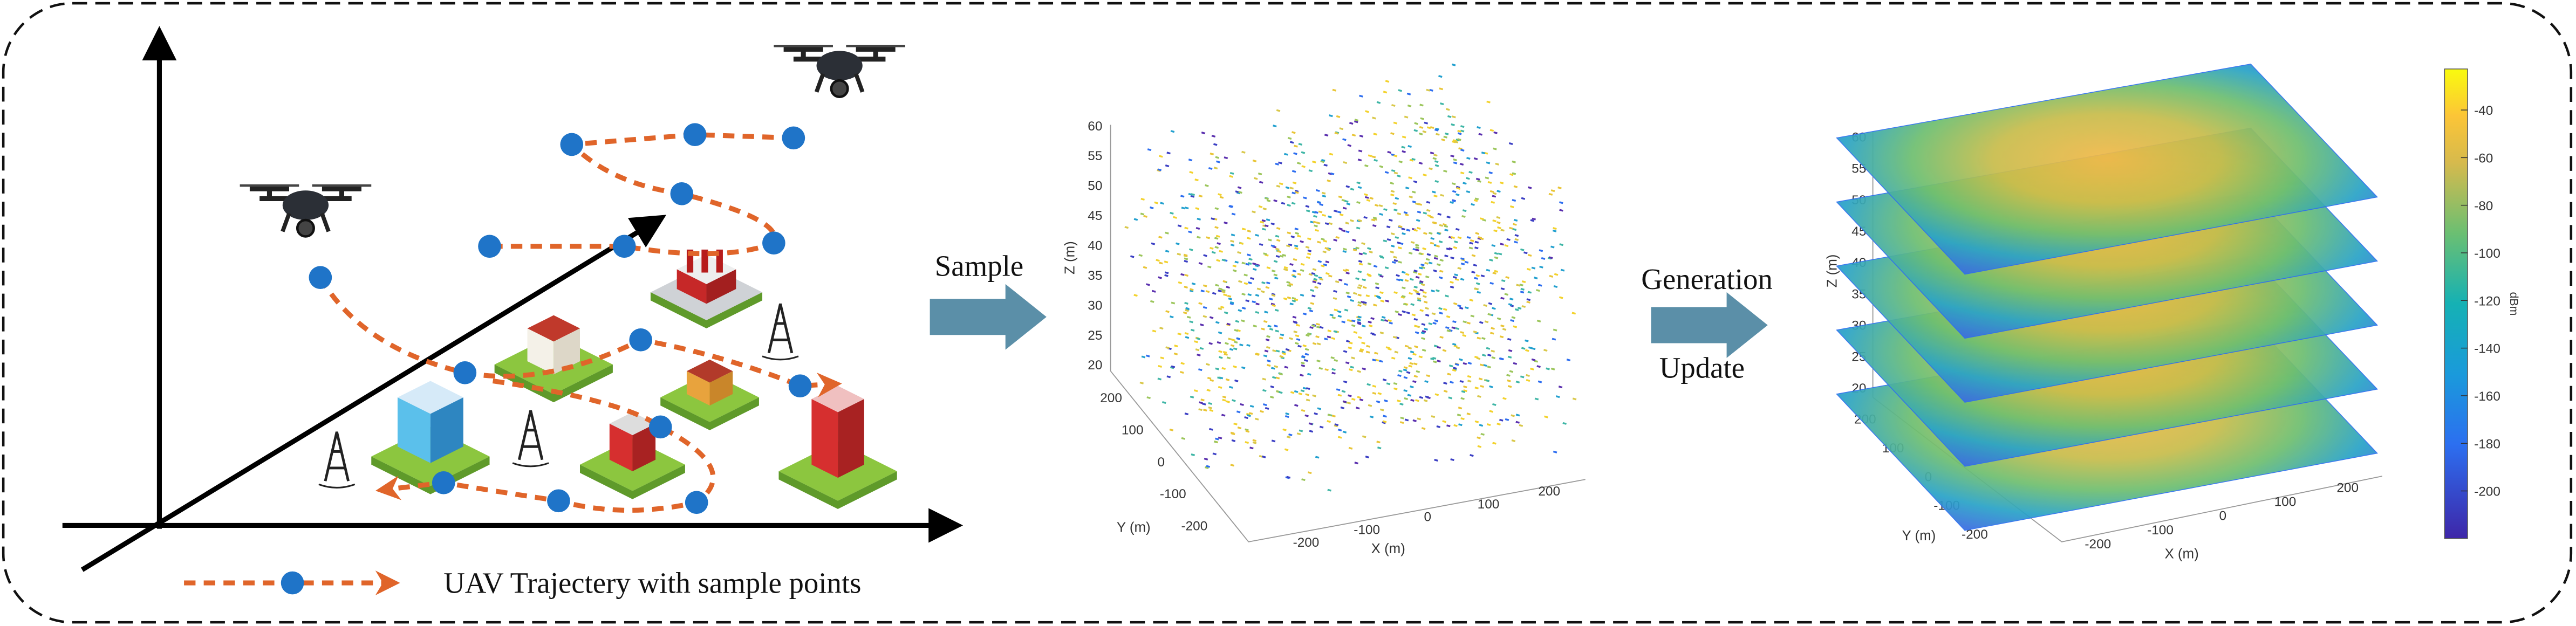 This screenshot has height=626, width=2576. What do you see at coordinates (851, 438) in the screenshot?
I see `building-side` at bounding box center [851, 438].